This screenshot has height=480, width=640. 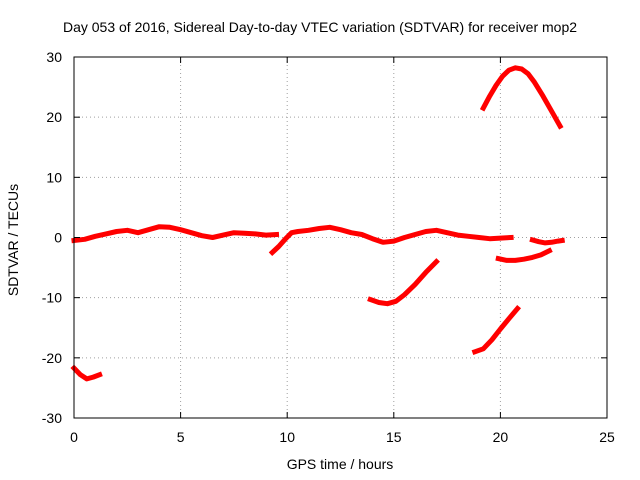 What do you see at coordinates (403, 282) in the screenshot?
I see `series-line-seg4` at bounding box center [403, 282].